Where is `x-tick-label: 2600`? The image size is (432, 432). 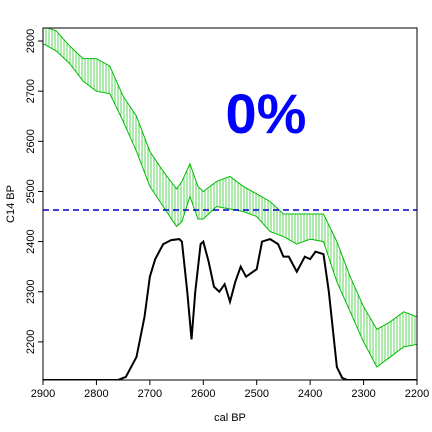
x-tick-label: 2600 is located at coordinates (203, 394).